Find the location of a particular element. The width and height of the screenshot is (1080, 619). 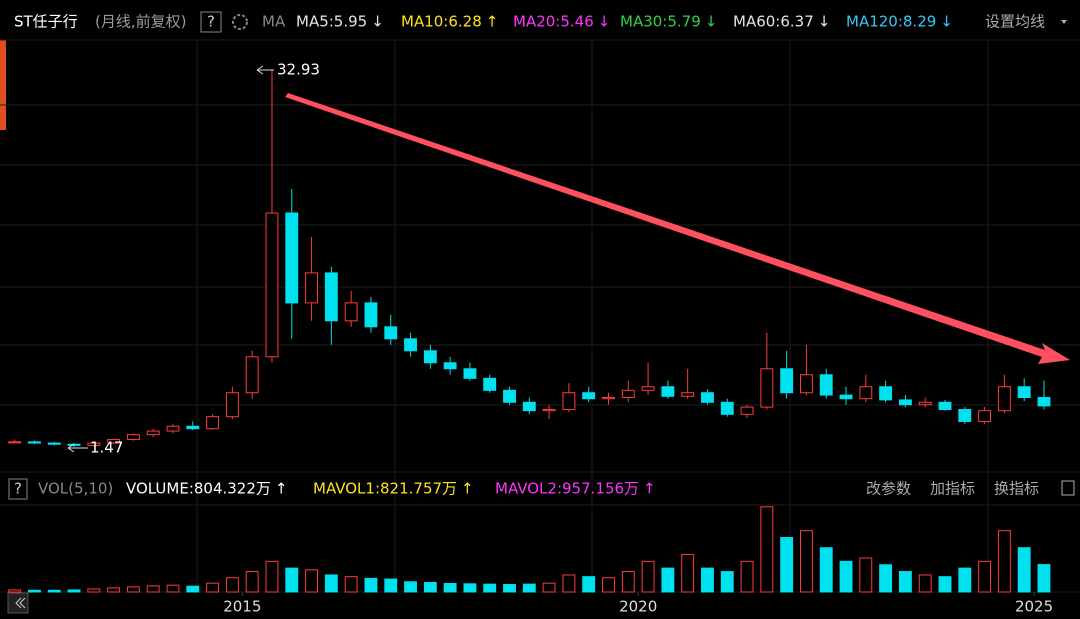

button: 加指标 is located at coordinates (952, 489).